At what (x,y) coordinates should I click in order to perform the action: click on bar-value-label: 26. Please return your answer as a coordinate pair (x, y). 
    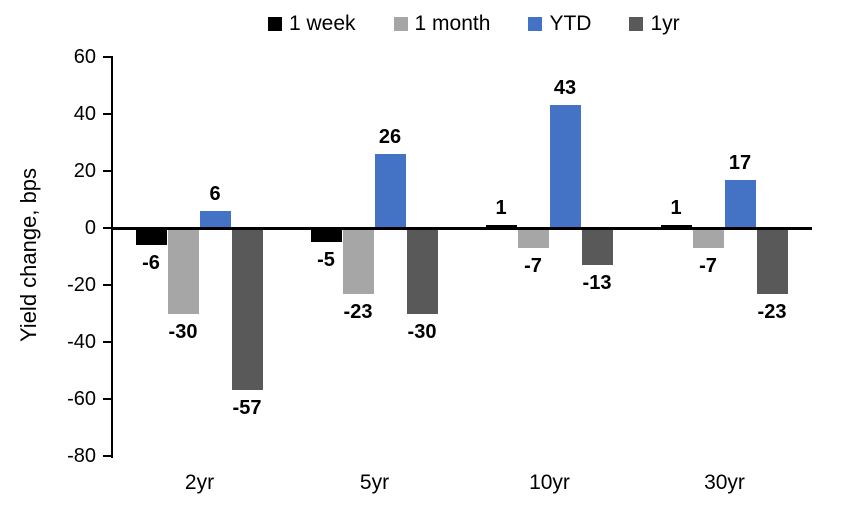
    Looking at the image, I should click on (390, 136).